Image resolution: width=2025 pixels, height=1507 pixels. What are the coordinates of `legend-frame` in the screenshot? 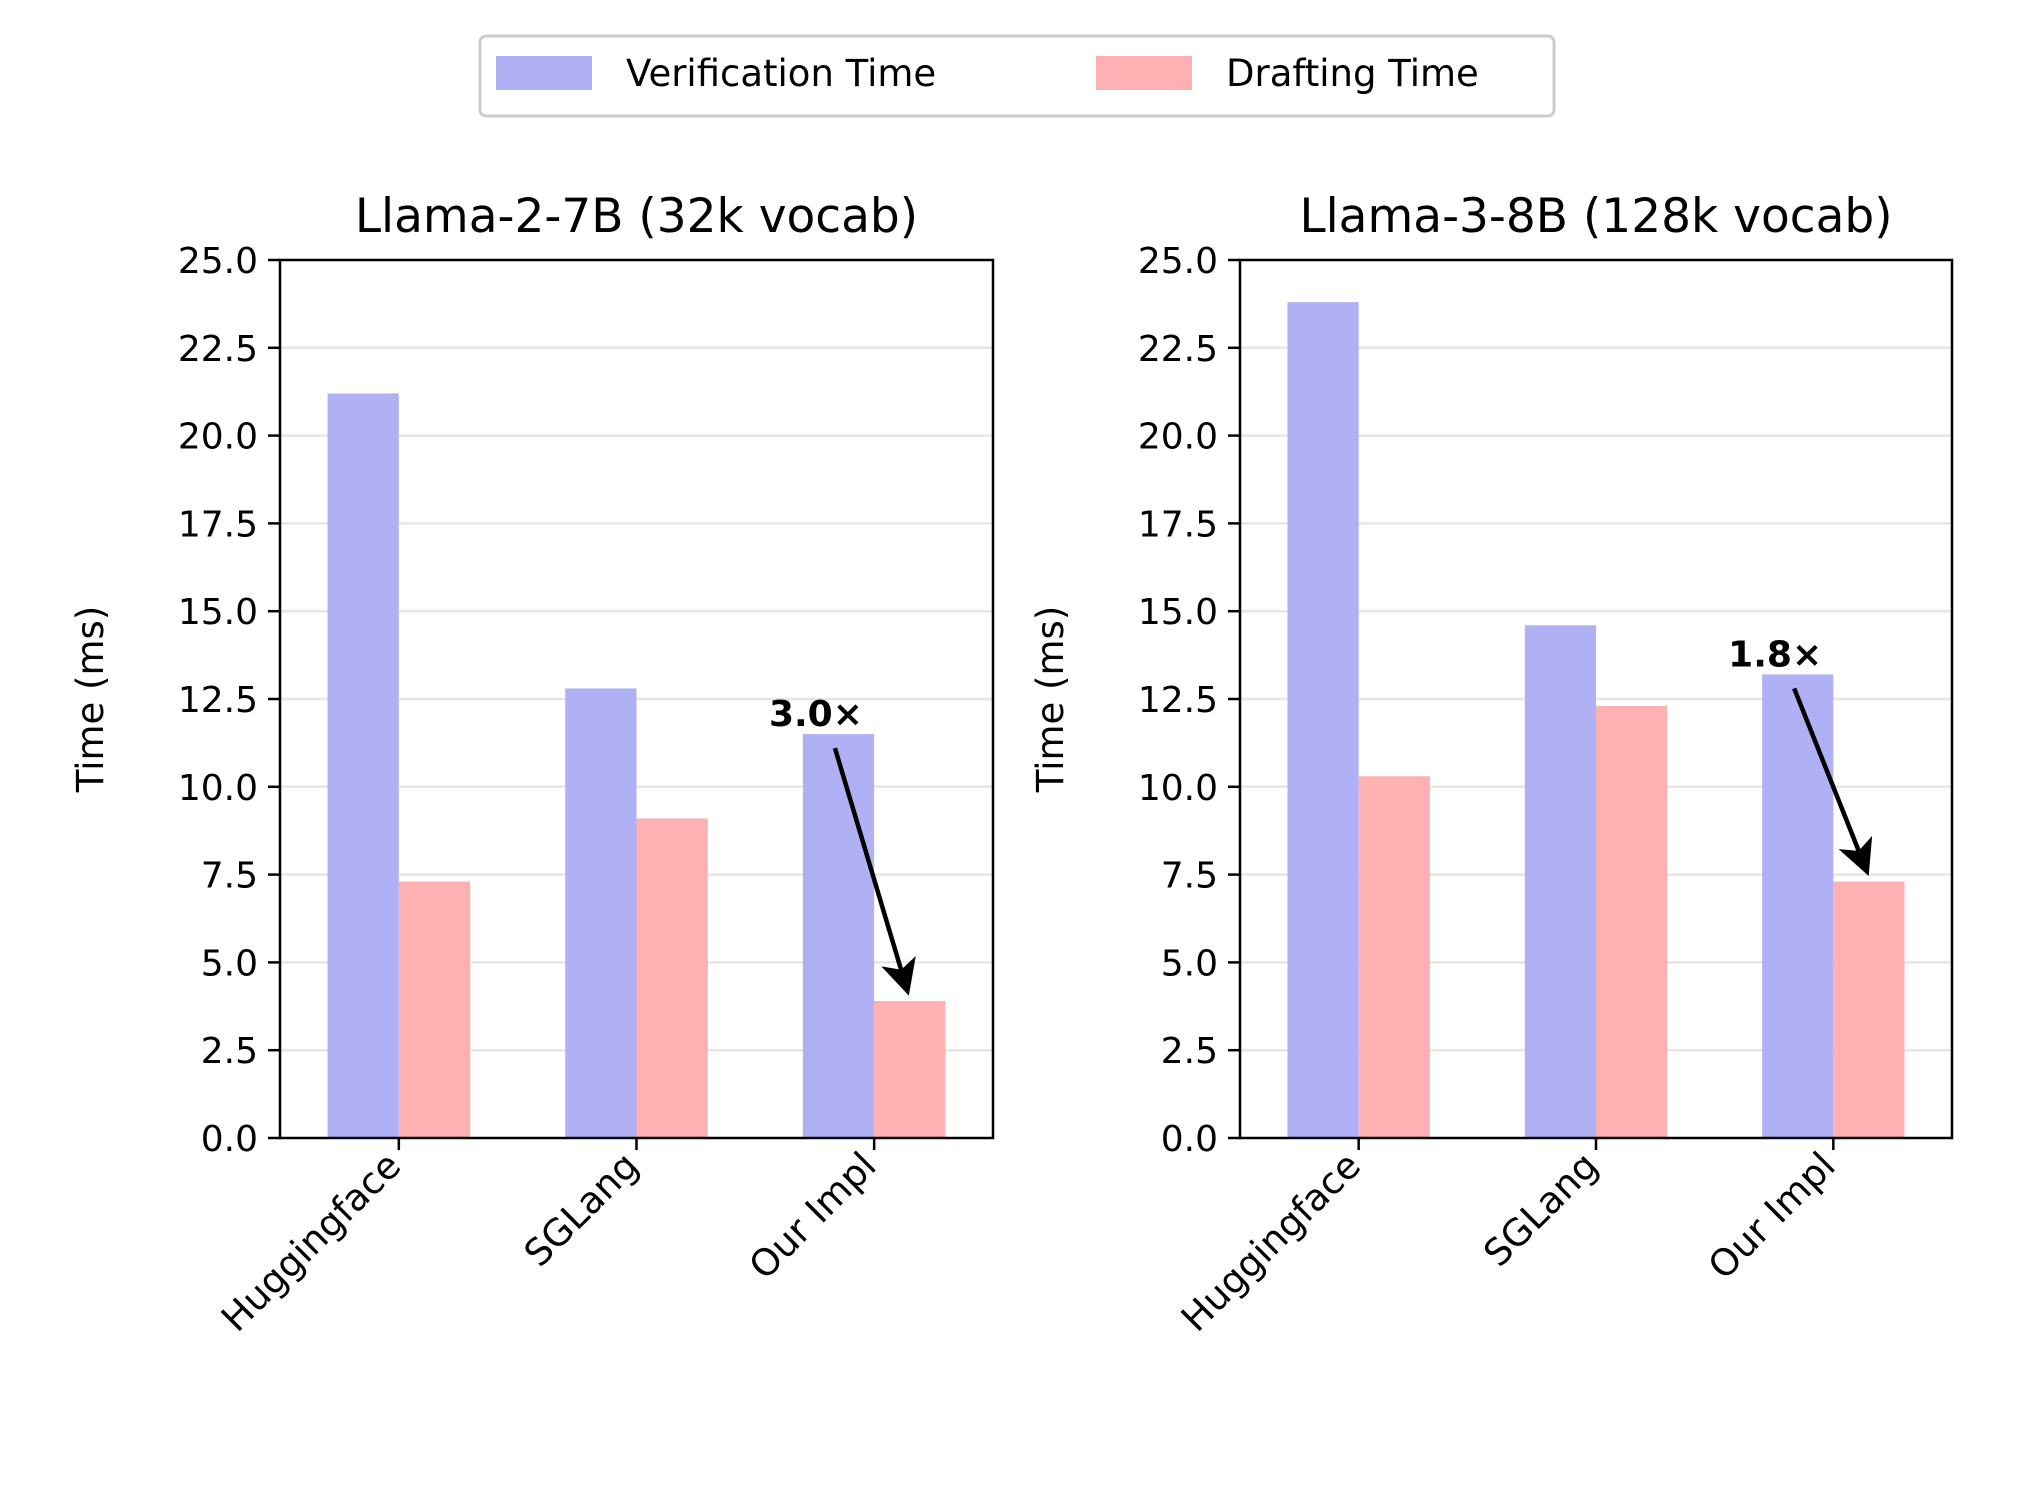 It's located at (1017, 76).